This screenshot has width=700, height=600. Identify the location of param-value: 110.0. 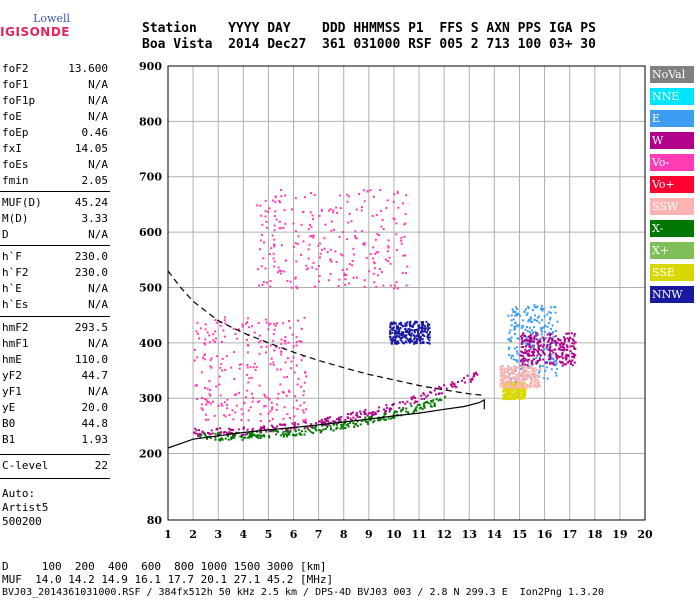
(91, 359).